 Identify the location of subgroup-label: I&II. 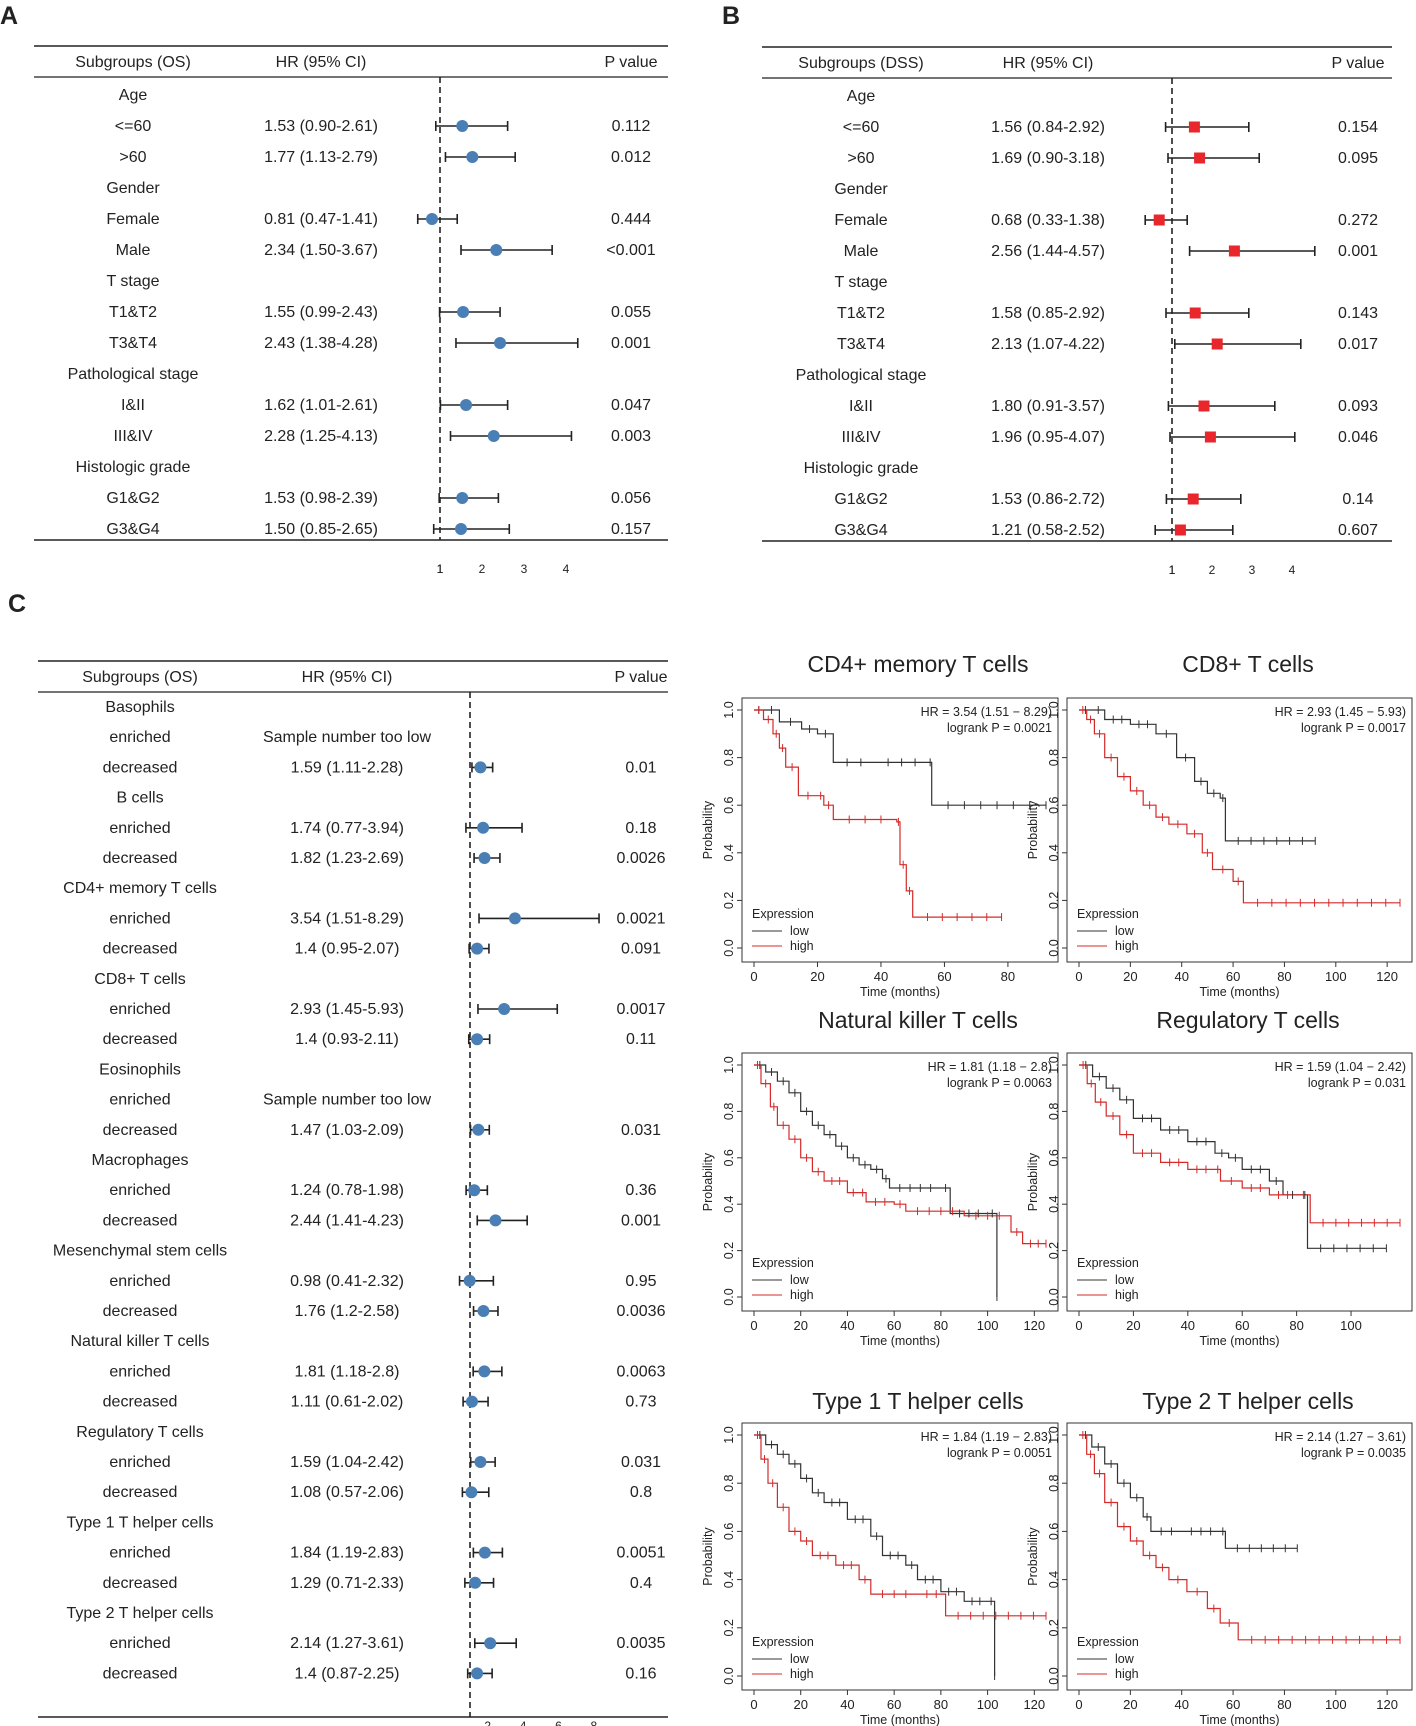
(133, 405).